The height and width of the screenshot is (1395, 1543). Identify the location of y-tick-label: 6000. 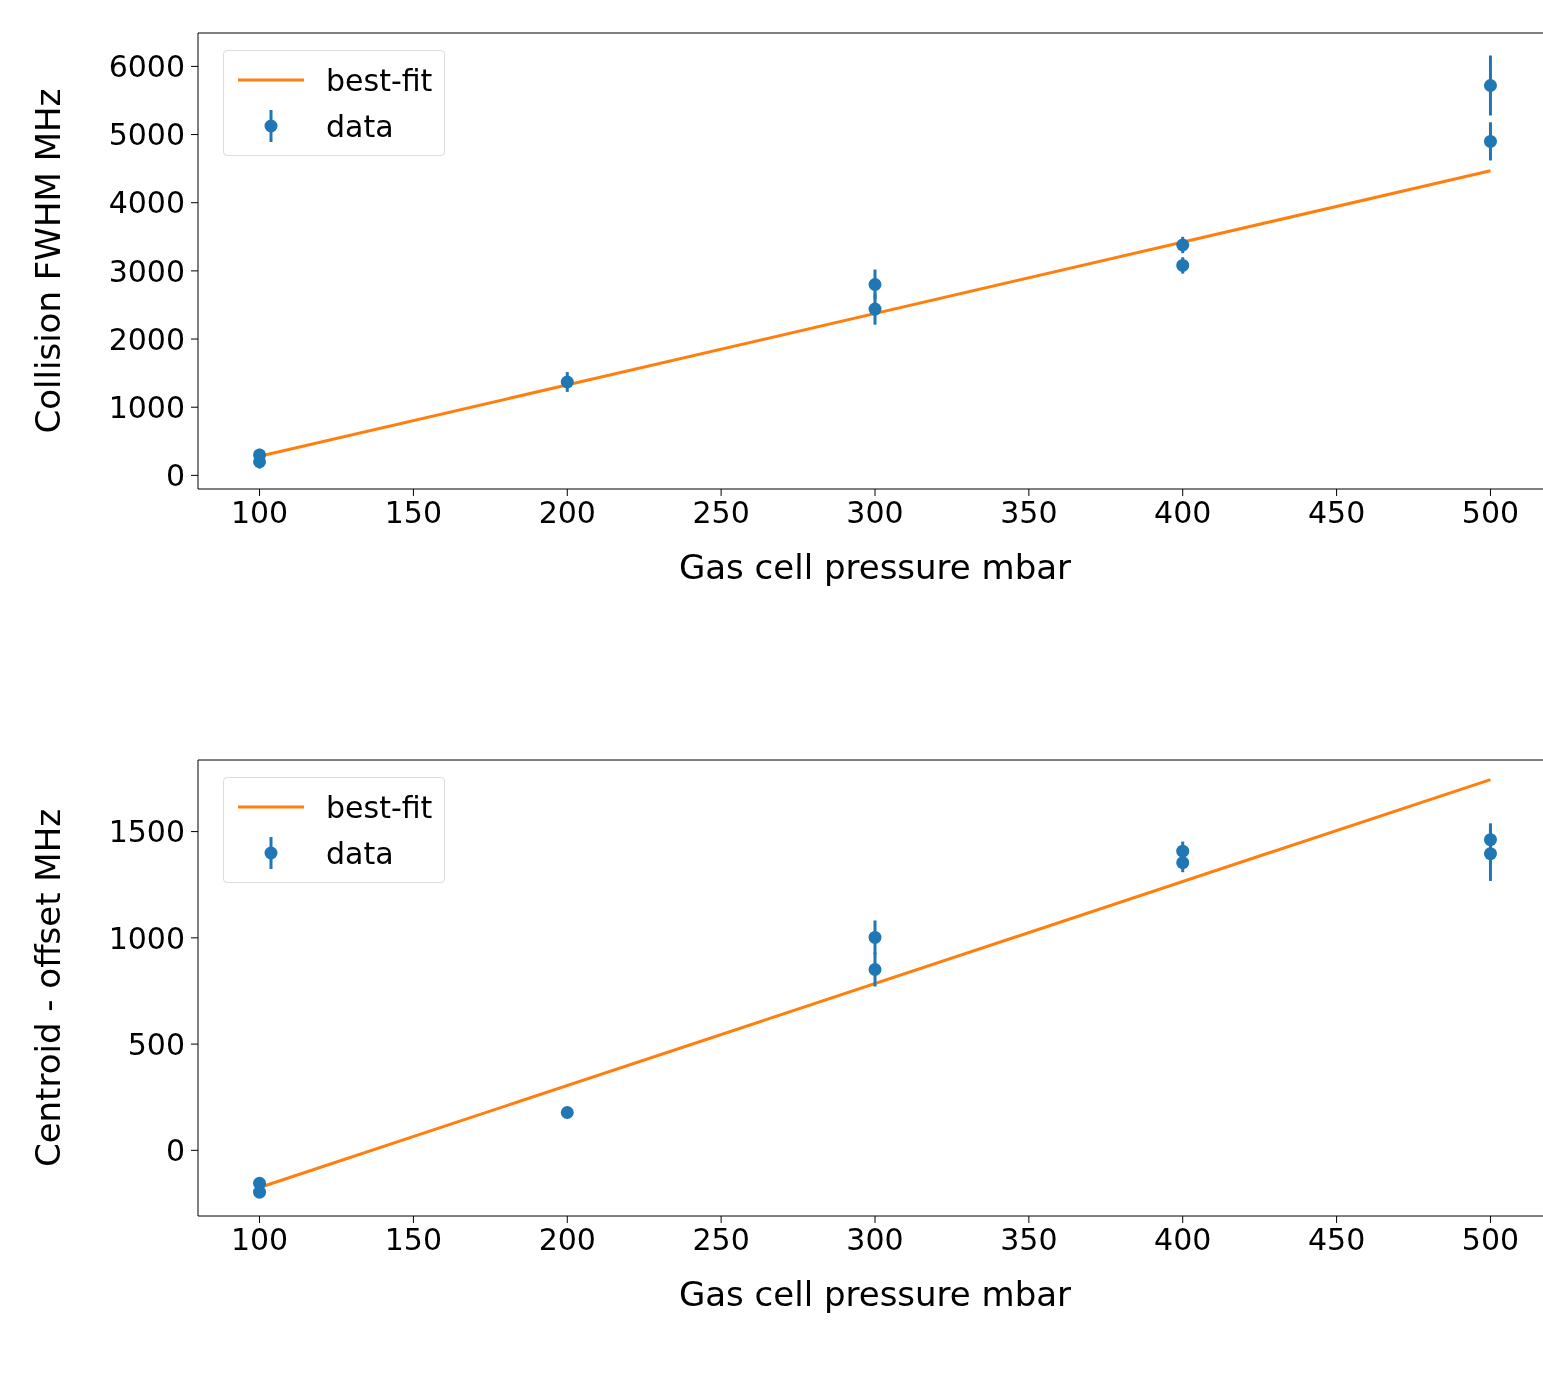
(146, 67).